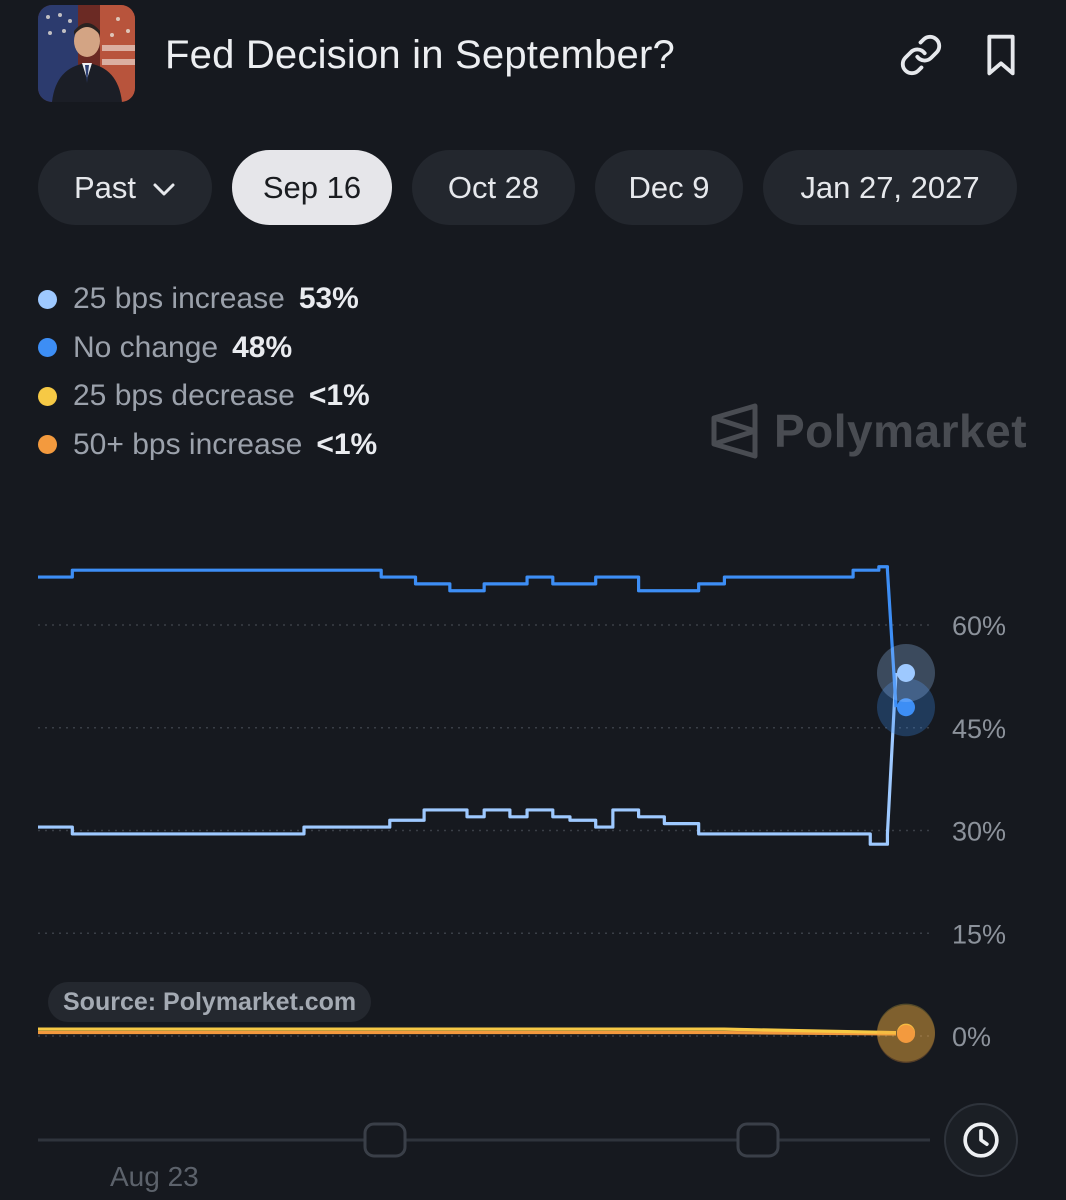 The height and width of the screenshot is (1200, 1066). What do you see at coordinates (979, 934) in the screenshot?
I see `y-tick-label: 15%` at bounding box center [979, 934].